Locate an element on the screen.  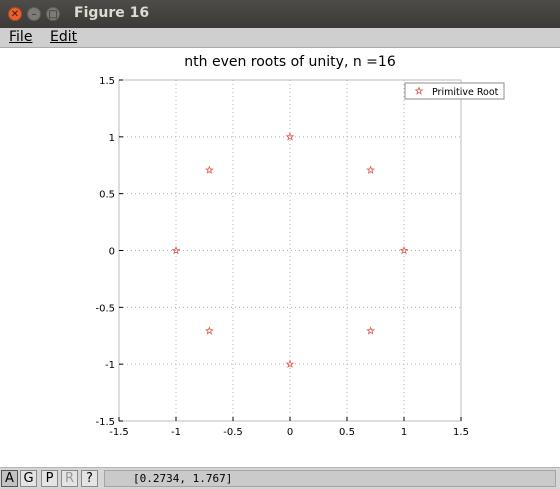
x-tick-label: 0 is located at coordinates (290, 432).